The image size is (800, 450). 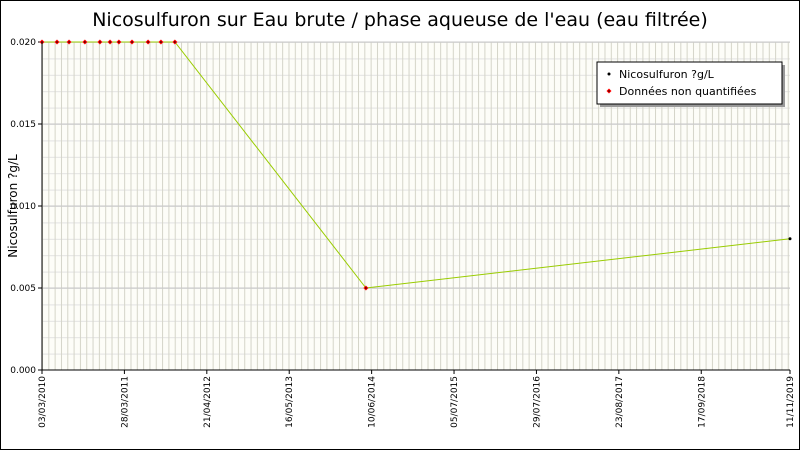 What do you see at coordinates (23, 43) in the screenshot?
I see `y-tick-label: 0.020` at bounding box center [23, 43].